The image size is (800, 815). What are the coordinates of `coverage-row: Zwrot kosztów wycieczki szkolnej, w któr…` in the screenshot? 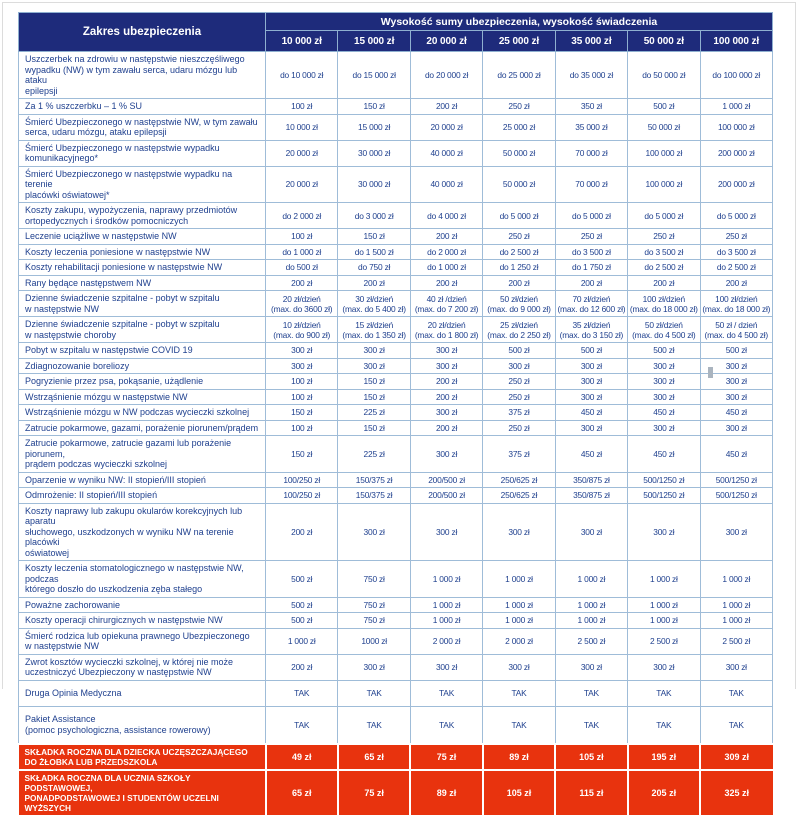 It's located at (396, 667).